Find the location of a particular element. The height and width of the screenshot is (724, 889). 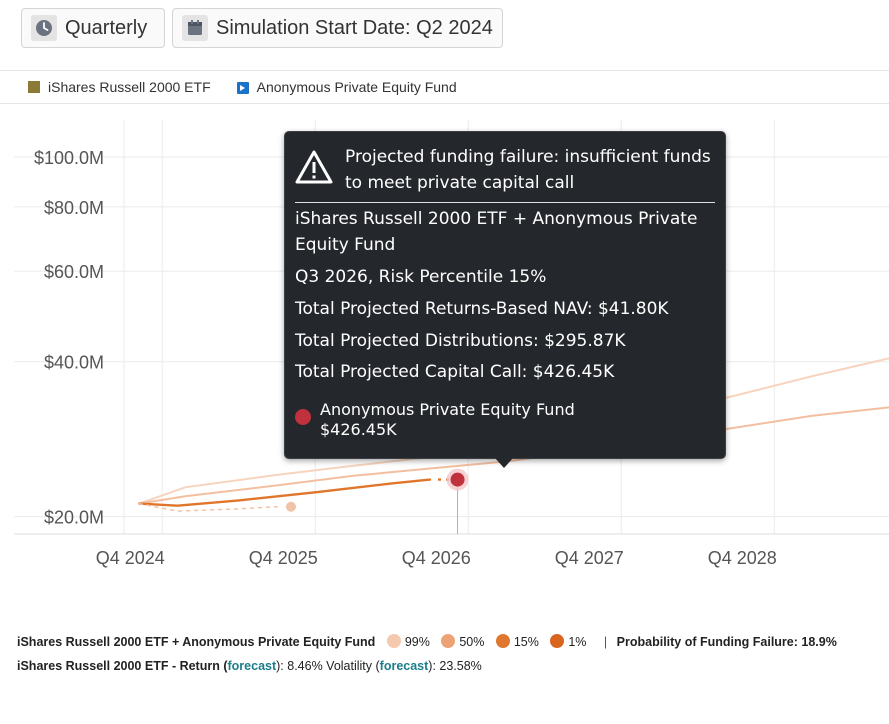

x-tick-label: Q4 2027 is located at coordinates (589, 558).